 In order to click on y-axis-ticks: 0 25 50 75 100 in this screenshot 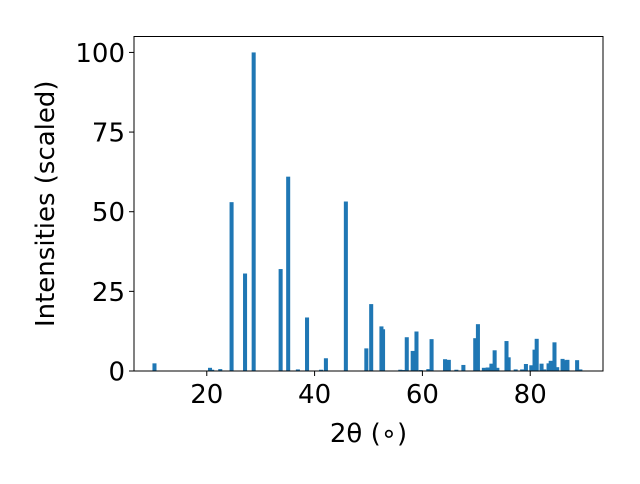, I will do `click(104, 213)`.